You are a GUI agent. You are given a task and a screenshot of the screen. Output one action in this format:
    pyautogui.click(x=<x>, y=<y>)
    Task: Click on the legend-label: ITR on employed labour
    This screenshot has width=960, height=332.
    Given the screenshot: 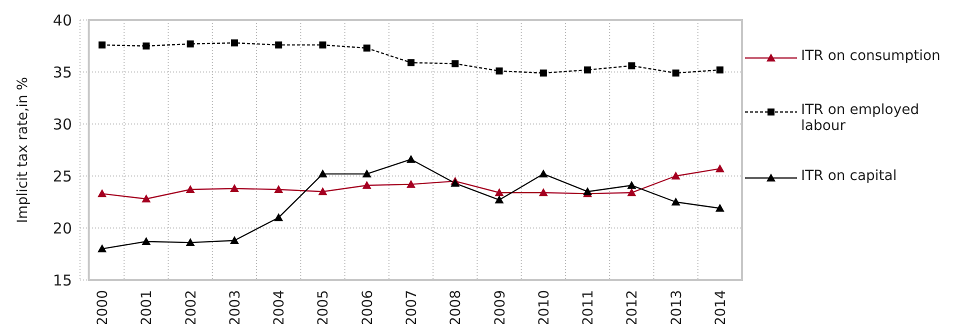 What is the action you would take?
    pyautogui.click(x=860, y=118)
    